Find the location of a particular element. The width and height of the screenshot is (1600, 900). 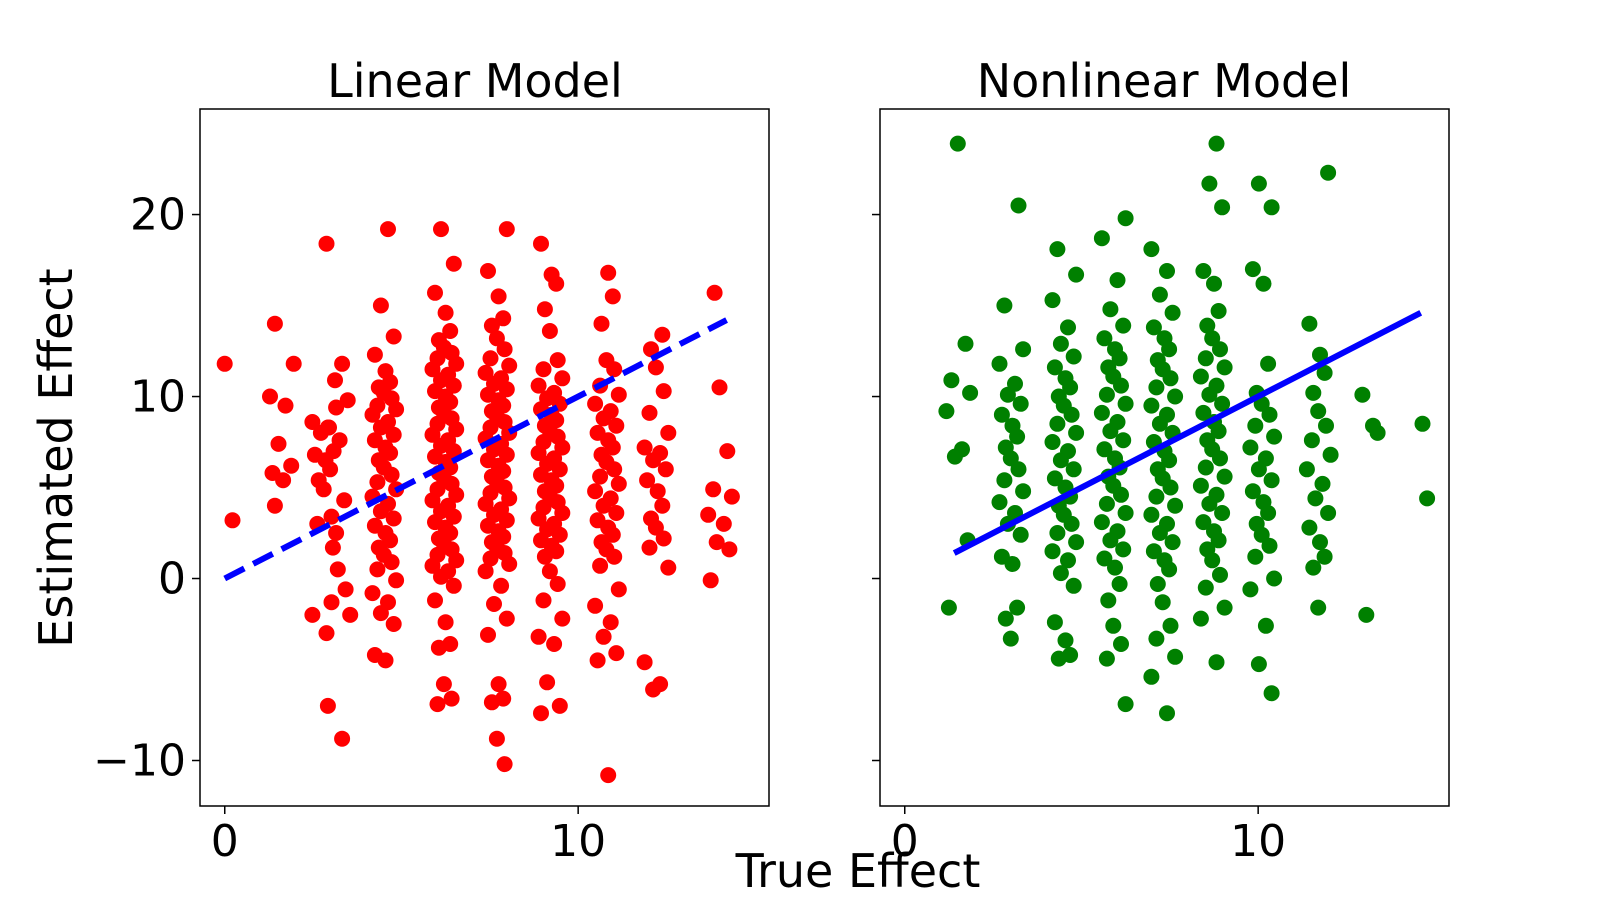

nonlinear-model-title: Nonlinear Model is located at coordinates (1164, 81).